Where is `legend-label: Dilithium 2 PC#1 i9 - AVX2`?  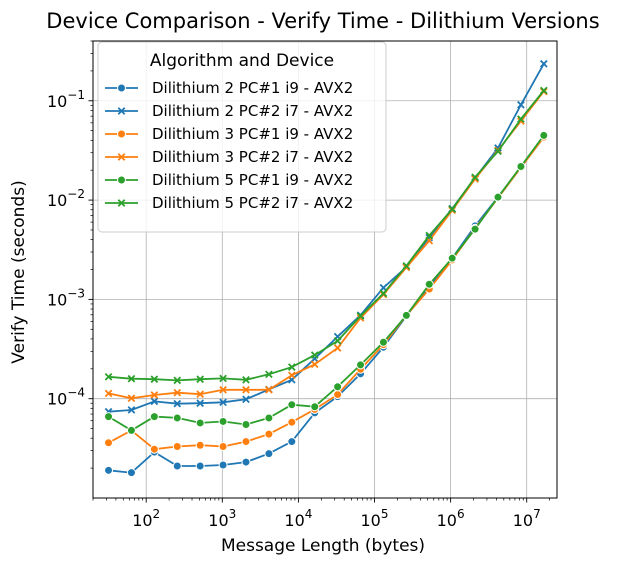 legend-label: Dilithium 2 PC#1 i9 - AVX2 is located at coordinates (252, 88).